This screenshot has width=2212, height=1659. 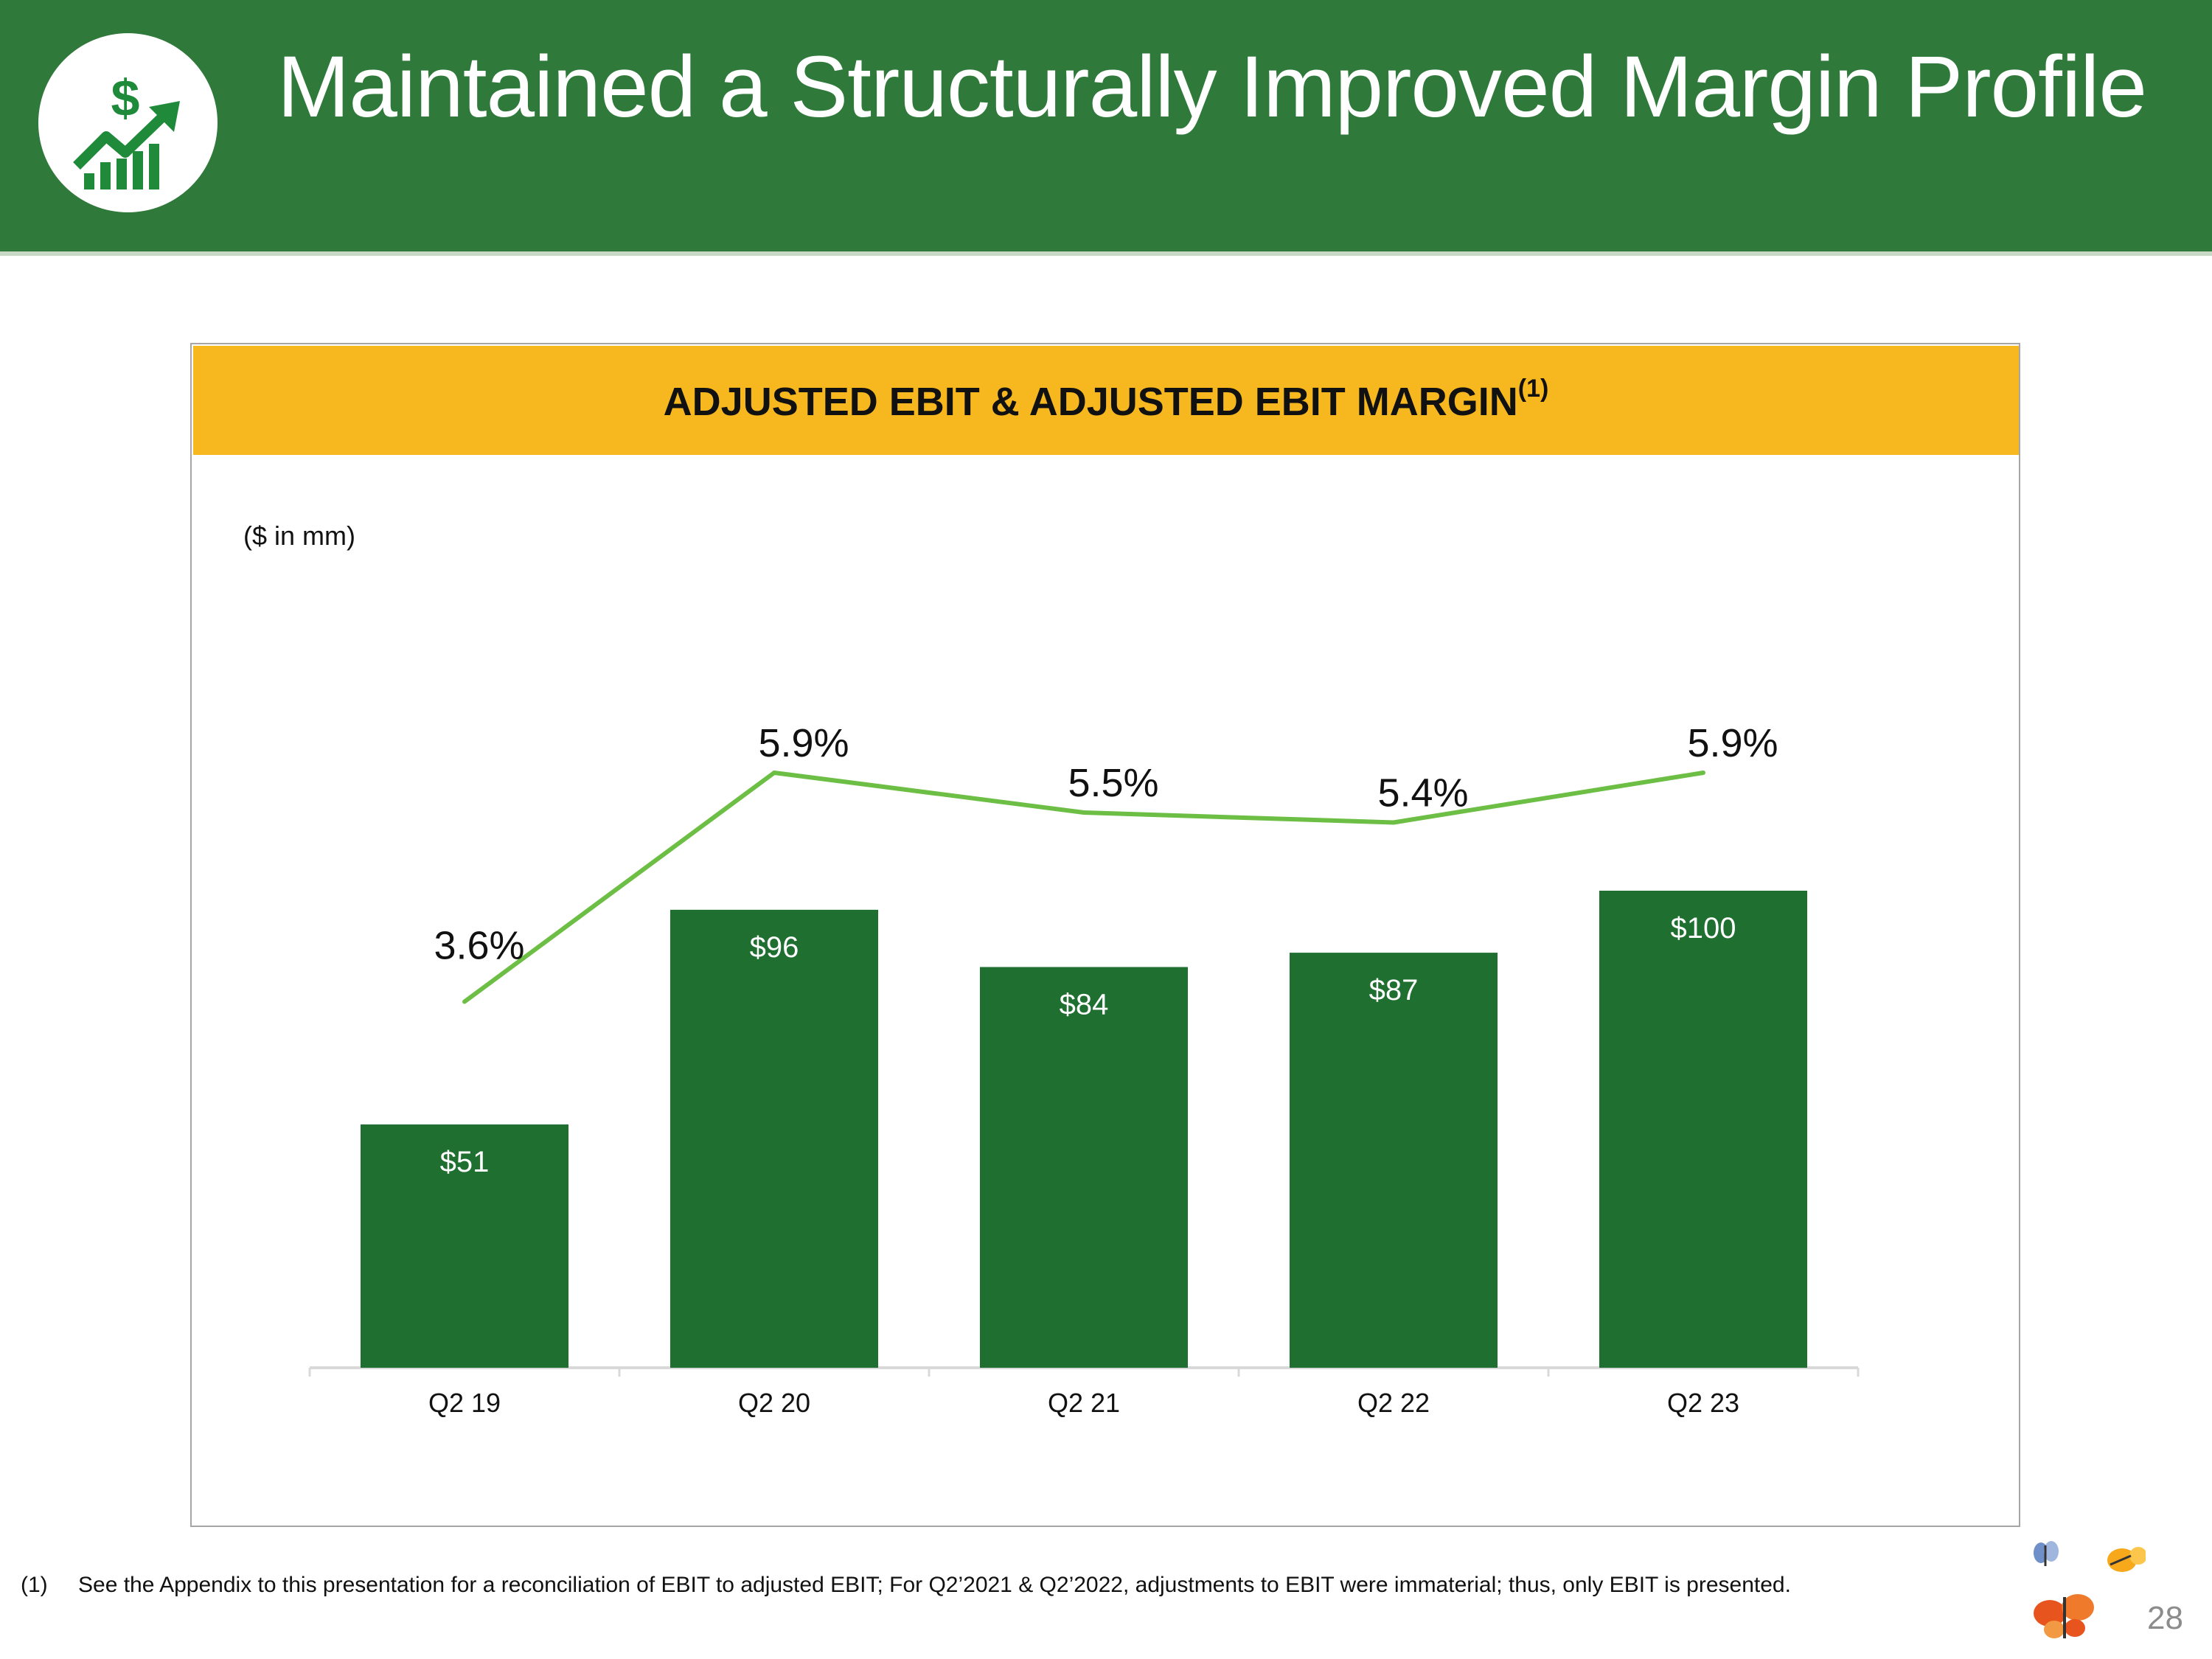 I want to click on butterflies-logo-icon, so click(x=2090, y=1589).